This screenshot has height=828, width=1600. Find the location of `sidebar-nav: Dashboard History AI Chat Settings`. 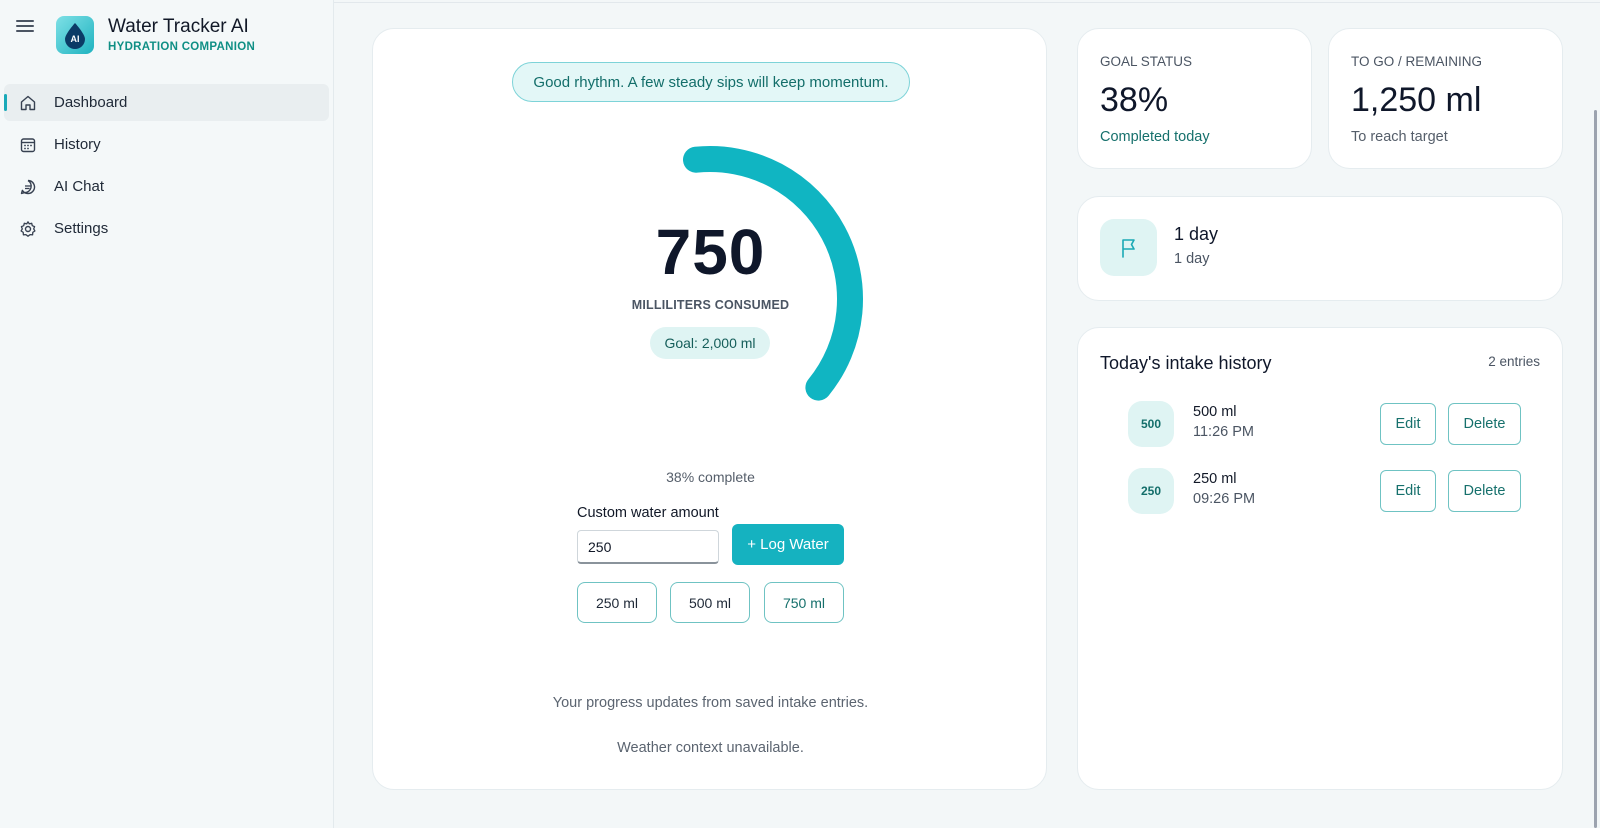

sidebar-nav: Dashboard History AI Chat Settings is located at coordinates (166, 168).